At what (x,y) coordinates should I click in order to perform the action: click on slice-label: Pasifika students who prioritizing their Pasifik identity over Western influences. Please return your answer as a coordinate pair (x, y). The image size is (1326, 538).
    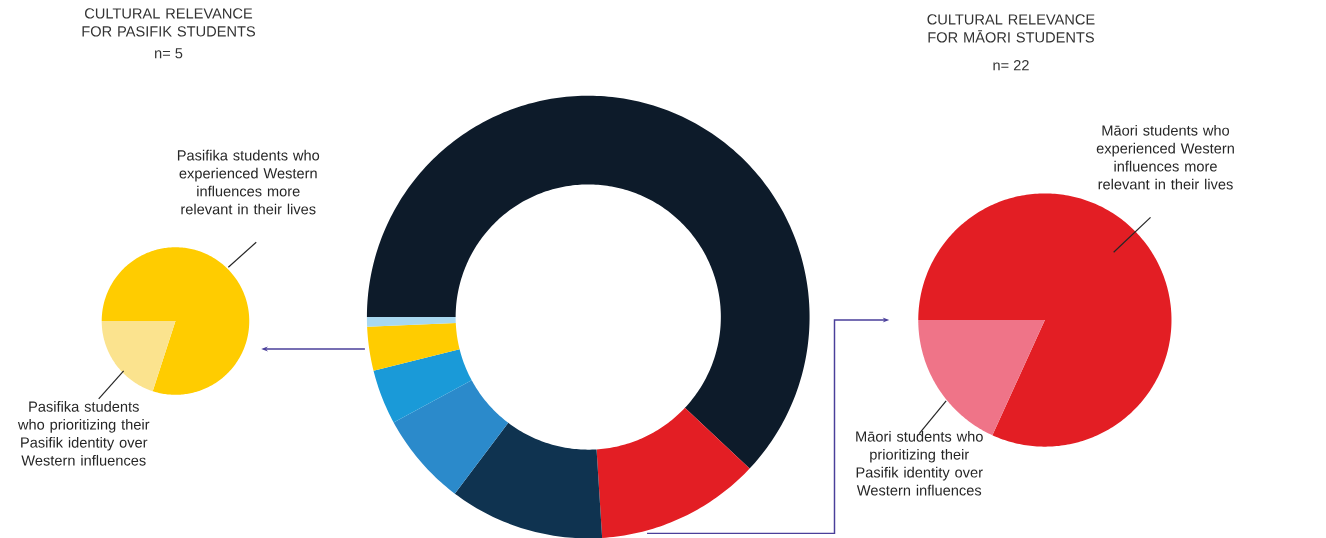
    Looking at the image, I should click on (83, 433).